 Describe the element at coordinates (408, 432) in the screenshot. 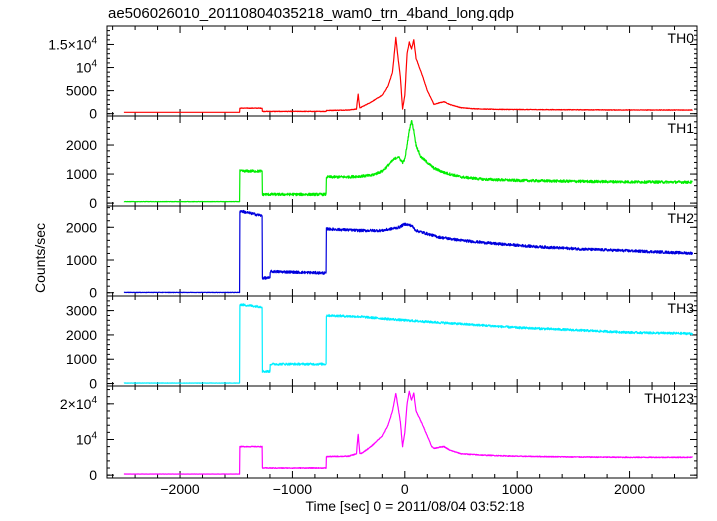

I see `series-line-th0123` at that location.